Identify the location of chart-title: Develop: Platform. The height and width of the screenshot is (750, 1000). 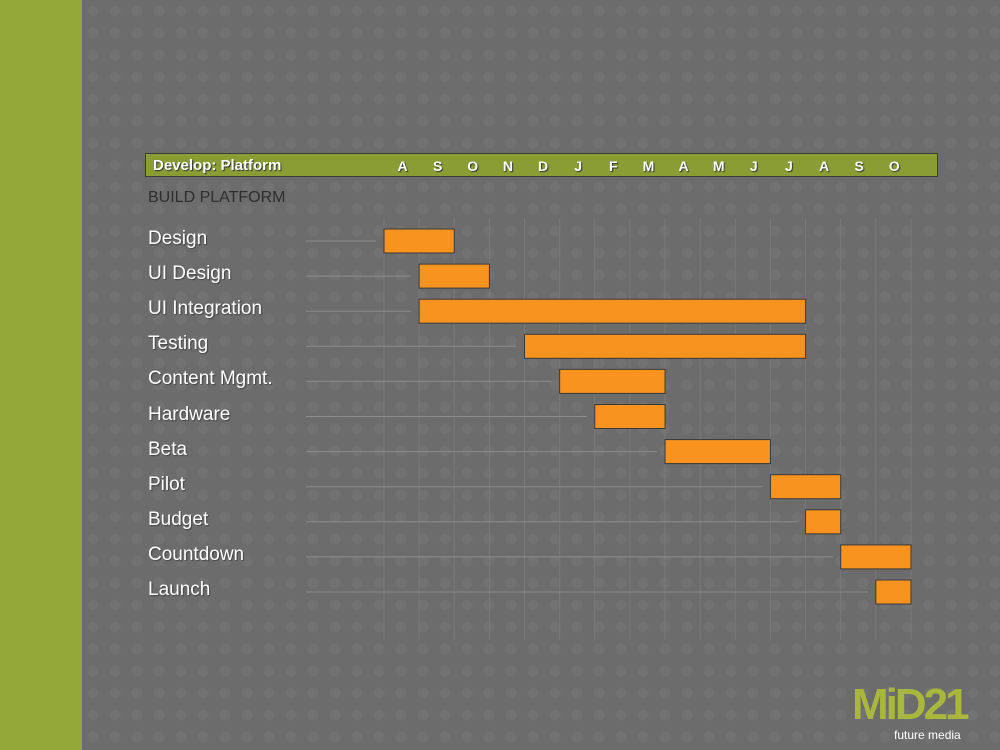
(217, 165).